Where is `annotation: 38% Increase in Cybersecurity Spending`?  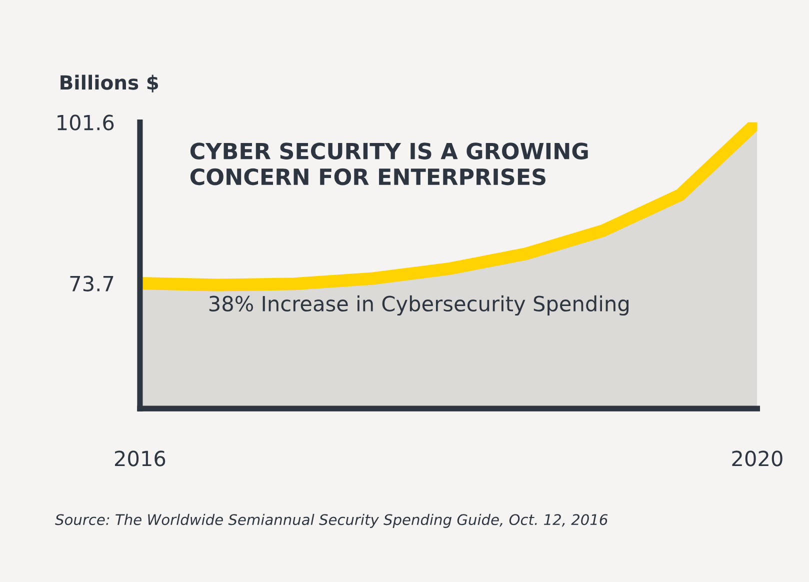
annotation: 38% Increase in Cybersecurity Spending is located at coordinates (418, 305).